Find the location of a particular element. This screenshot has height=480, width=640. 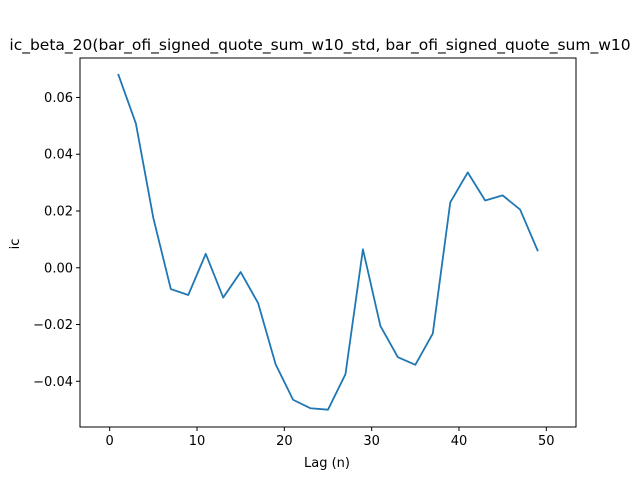

x-tick-label: 50 is located at coordinates (546, 441).